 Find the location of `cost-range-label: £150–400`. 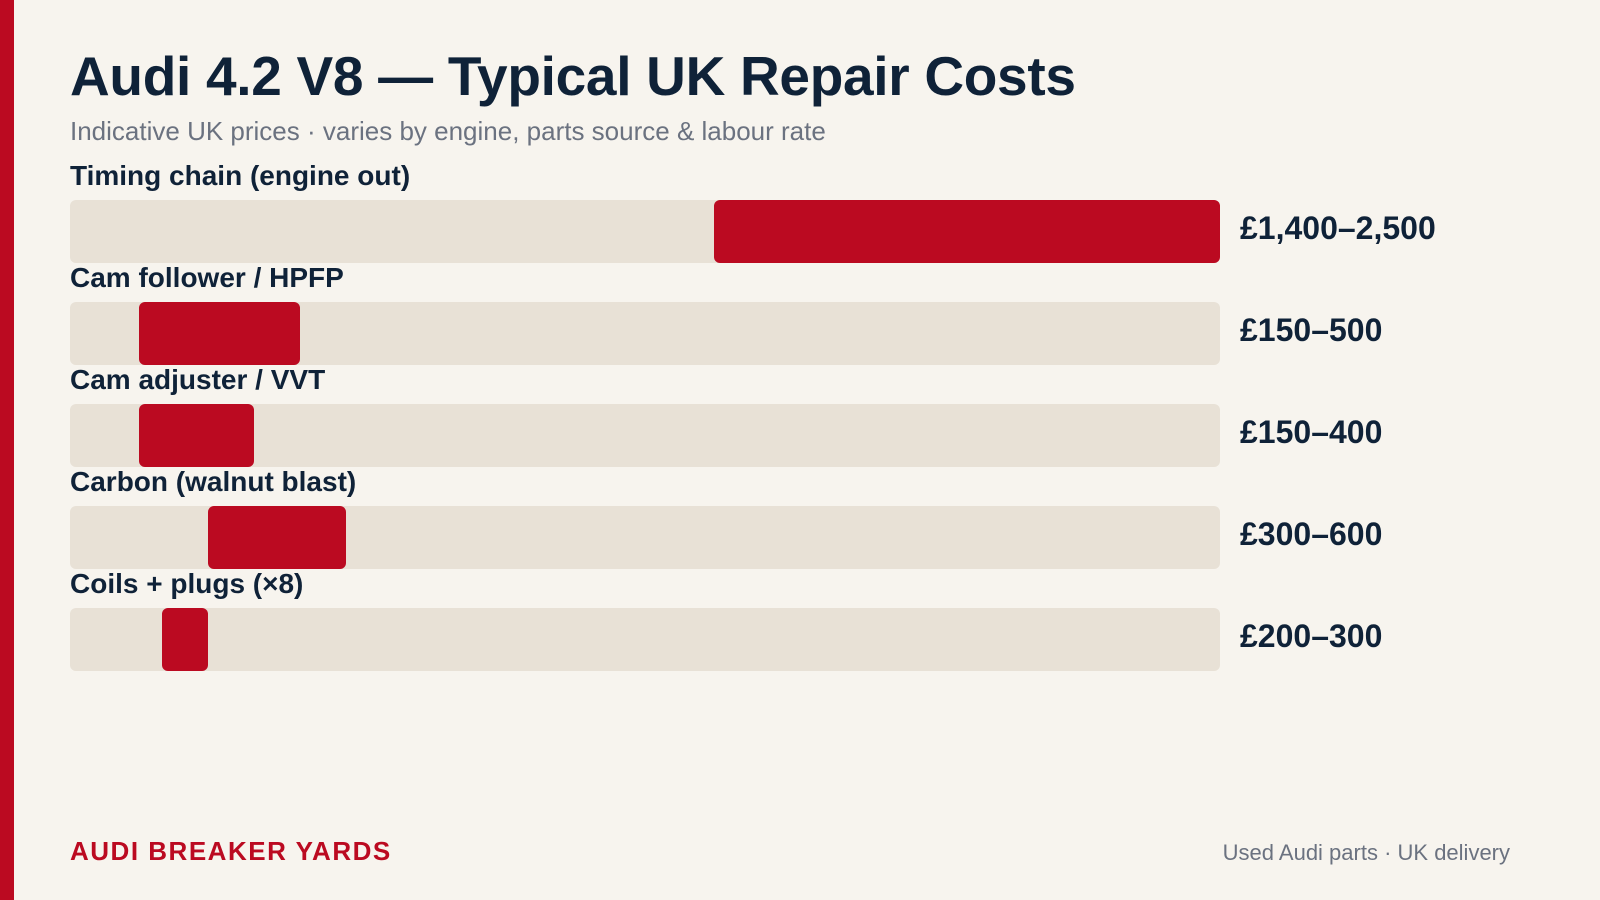

cost-range-label: £150–400 is located at coordinates (1311, 432).